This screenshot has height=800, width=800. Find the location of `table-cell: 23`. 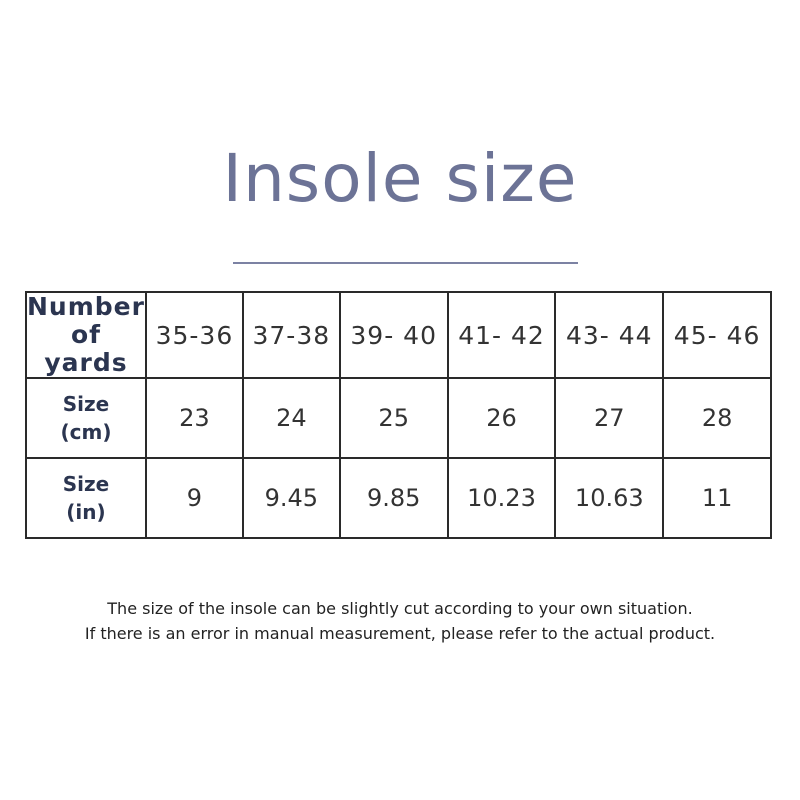

table-cell: 23 is located at coordinates (194, 418).